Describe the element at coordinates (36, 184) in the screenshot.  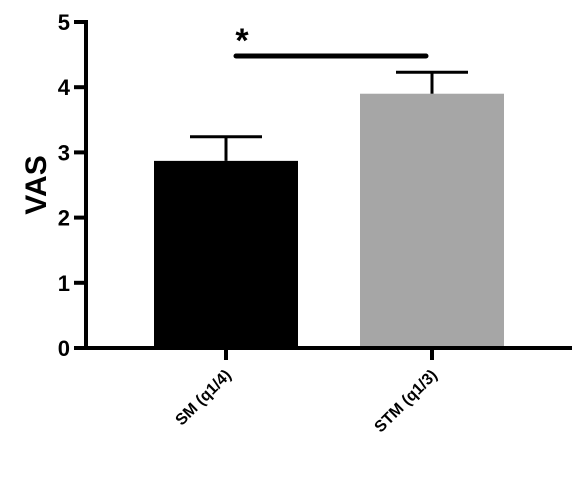
I see `y-axis-label: VAS` at that location.